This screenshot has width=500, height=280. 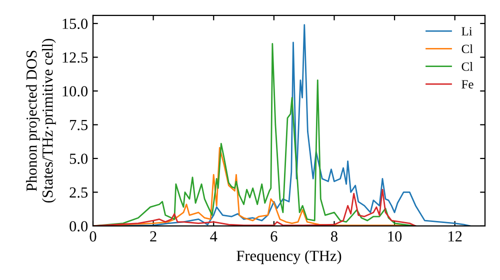 What do you see at coordinates (79, 125) in the screenshot?
I see `y-tick-label: 7.5` at bounding box center [79, 125].